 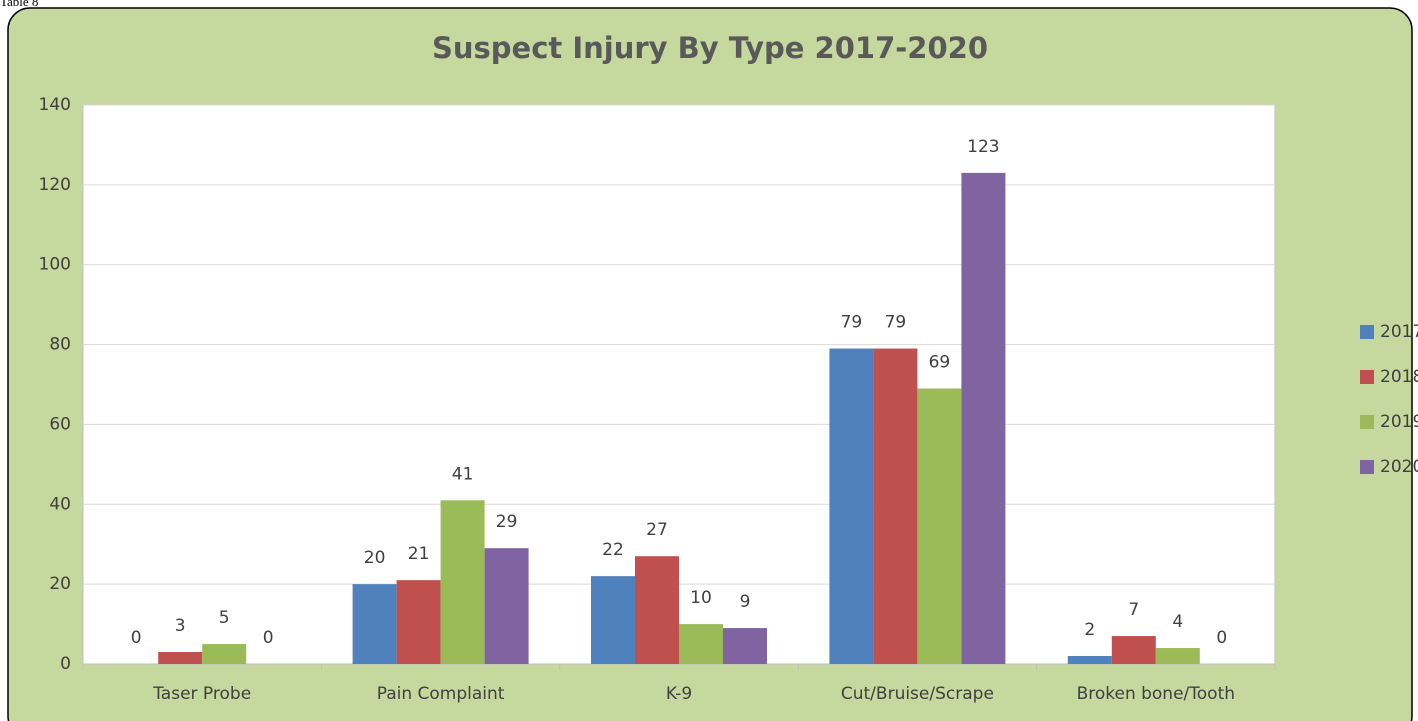 What do you see at coordinates (60, 504) in the screenshot?
I see `y-tick-label: 40` at bounding box center [60, 504].